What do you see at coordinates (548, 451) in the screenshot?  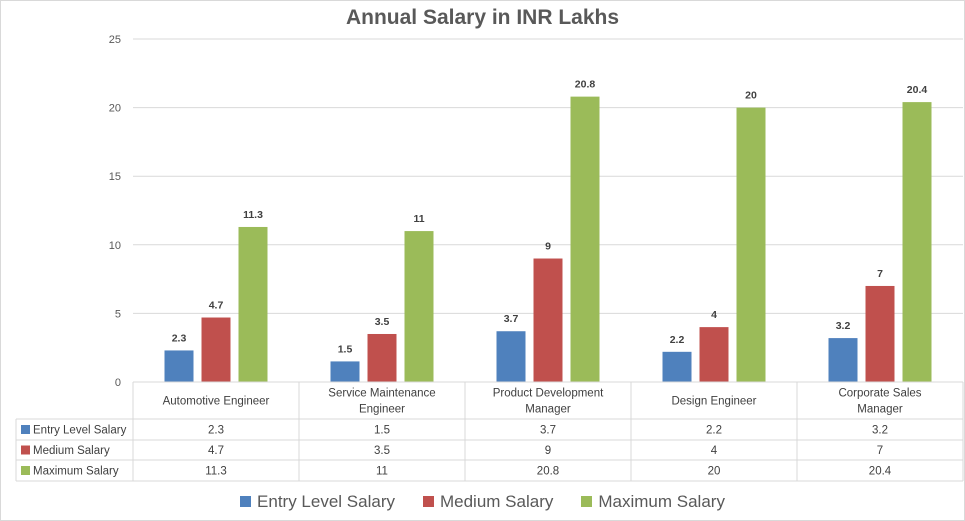 I see `table-cell: 9` at bounding box center [548, 451].